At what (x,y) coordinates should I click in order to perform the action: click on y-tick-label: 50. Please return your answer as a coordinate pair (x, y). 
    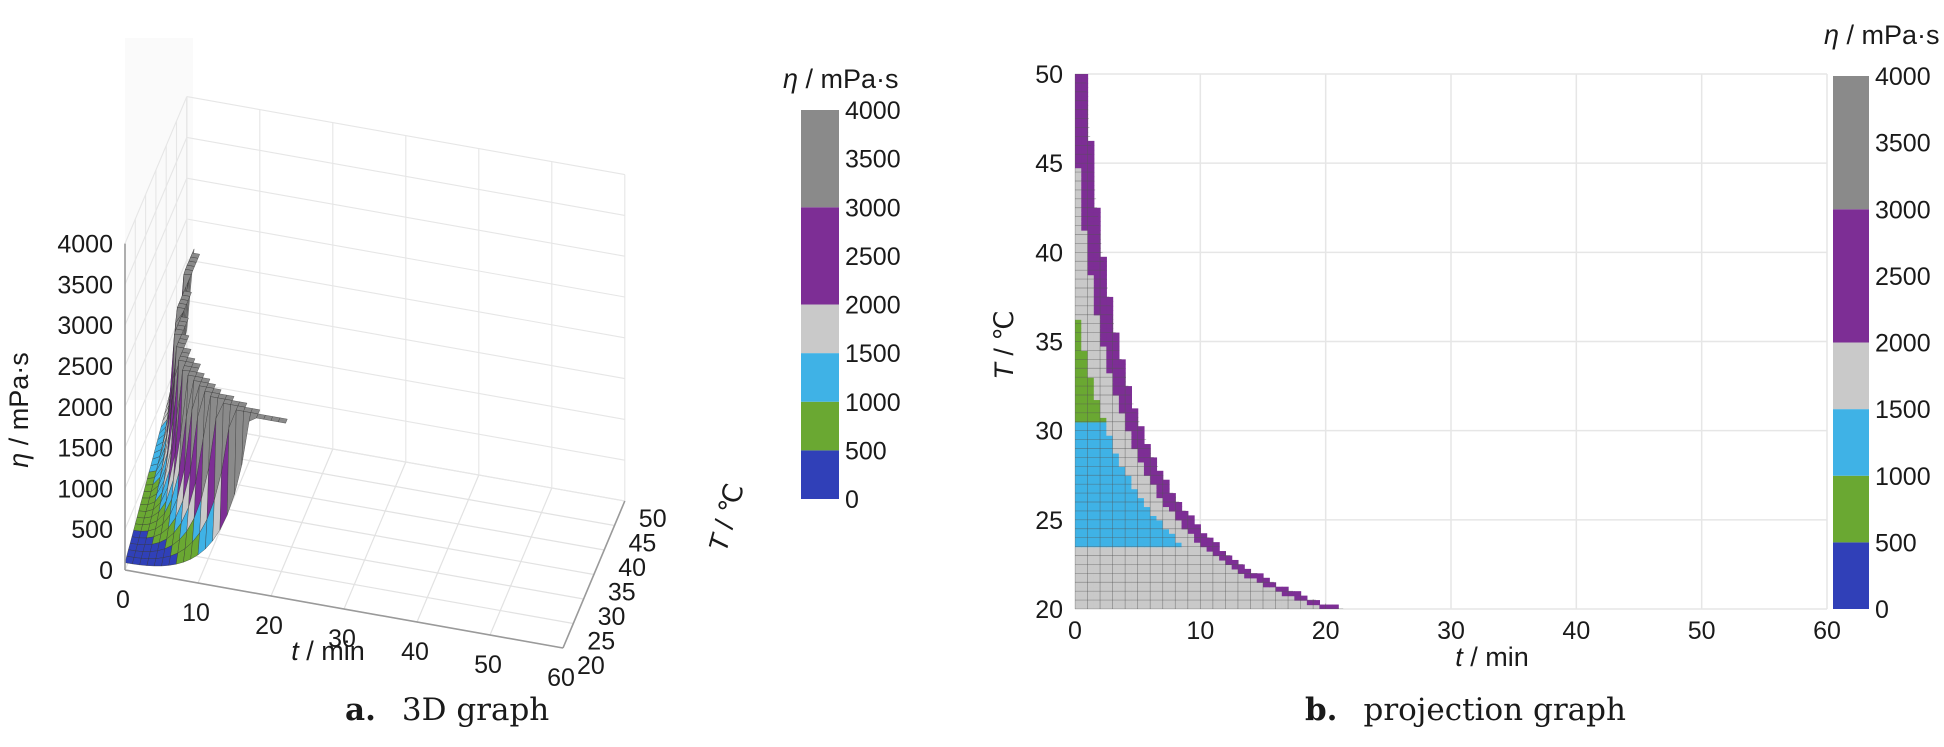
    Looking at the image, I should click on (653, 519).